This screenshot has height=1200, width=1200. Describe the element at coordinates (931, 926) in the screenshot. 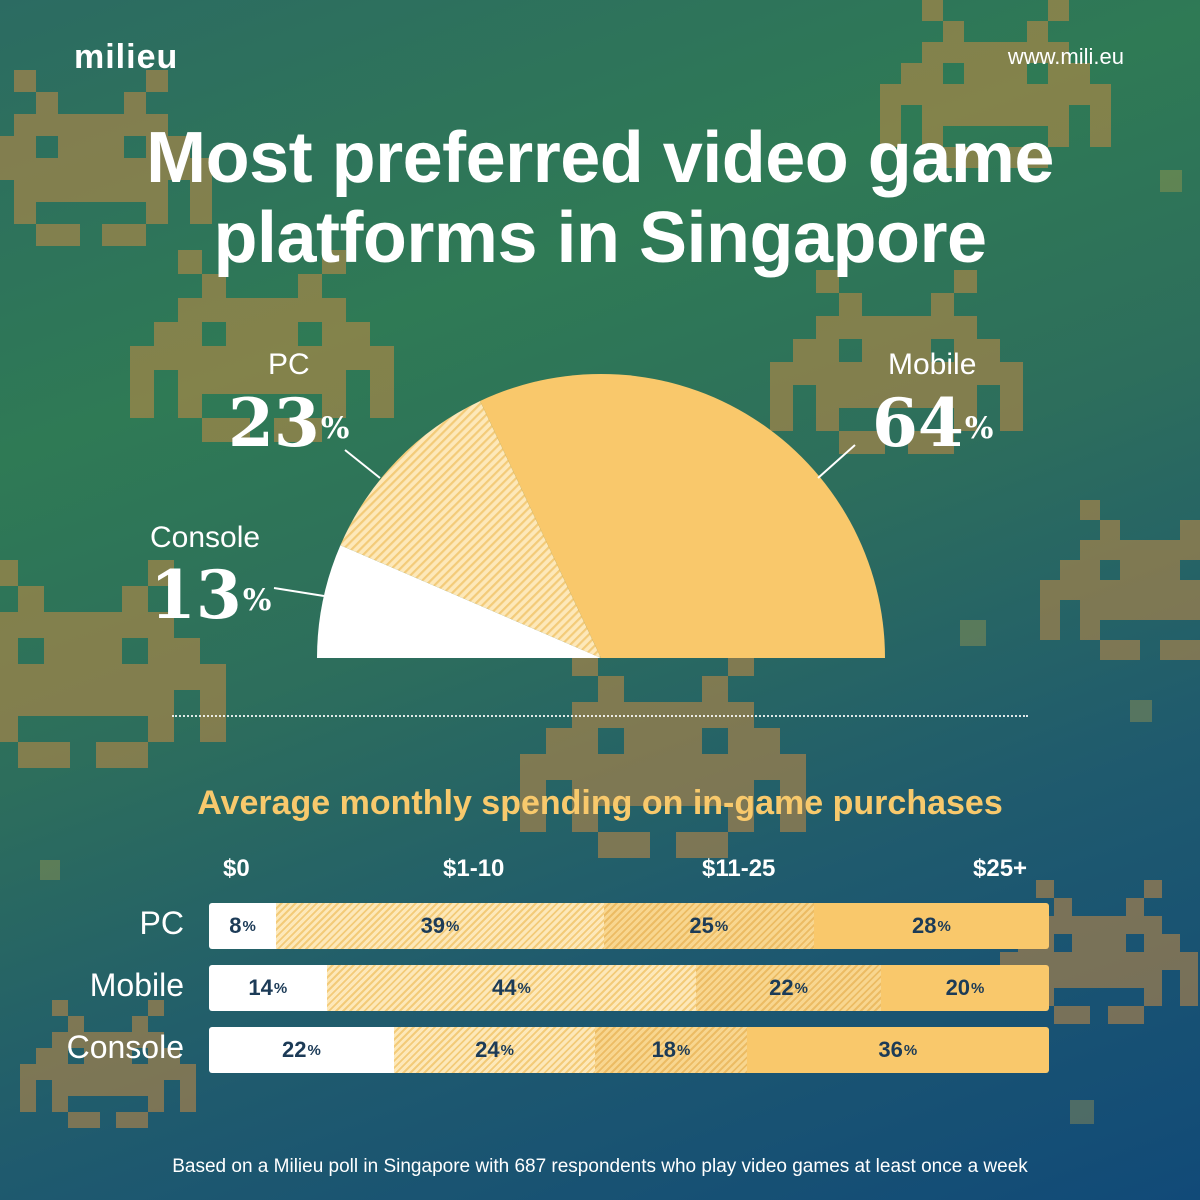

I see `bar-segment-pc-25-plus: 28%` at that location.